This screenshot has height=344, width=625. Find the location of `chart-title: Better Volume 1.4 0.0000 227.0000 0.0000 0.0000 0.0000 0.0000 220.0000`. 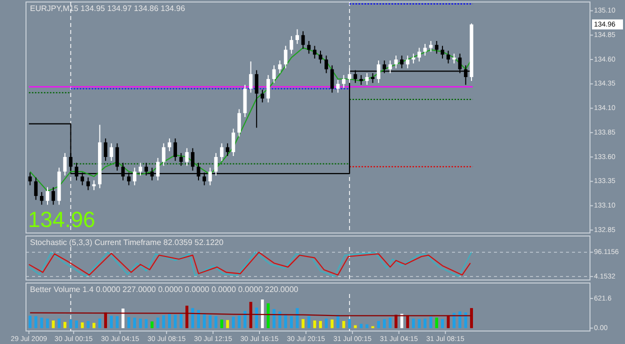

chart-title: Better Volume 1.4 0.0000 227.0000 0.0000 0.0000 0.0000 0.0000 220.0000 is located at coordinates (164, 289).